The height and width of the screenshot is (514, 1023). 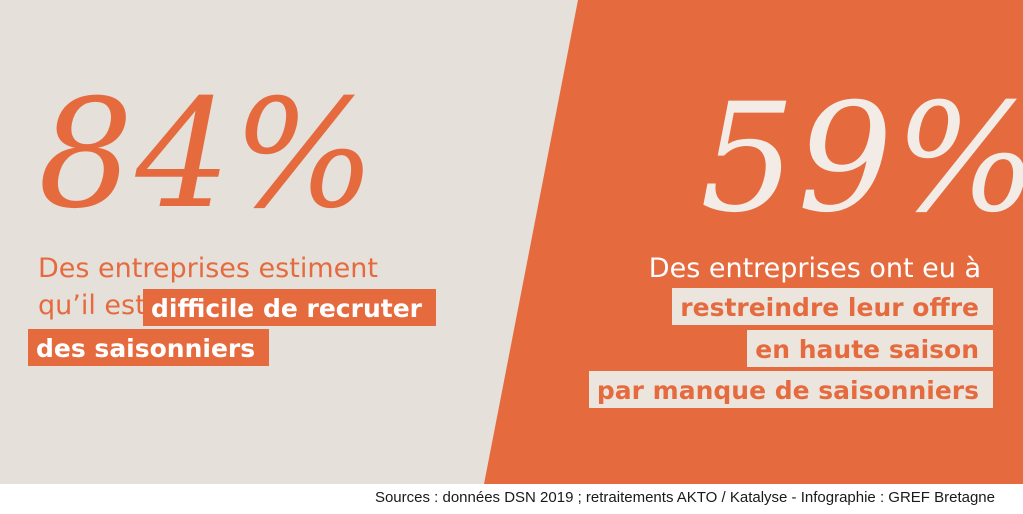 I want to click on left-text-line-1: Des entreprises estiment, so click(x=208, y=268).